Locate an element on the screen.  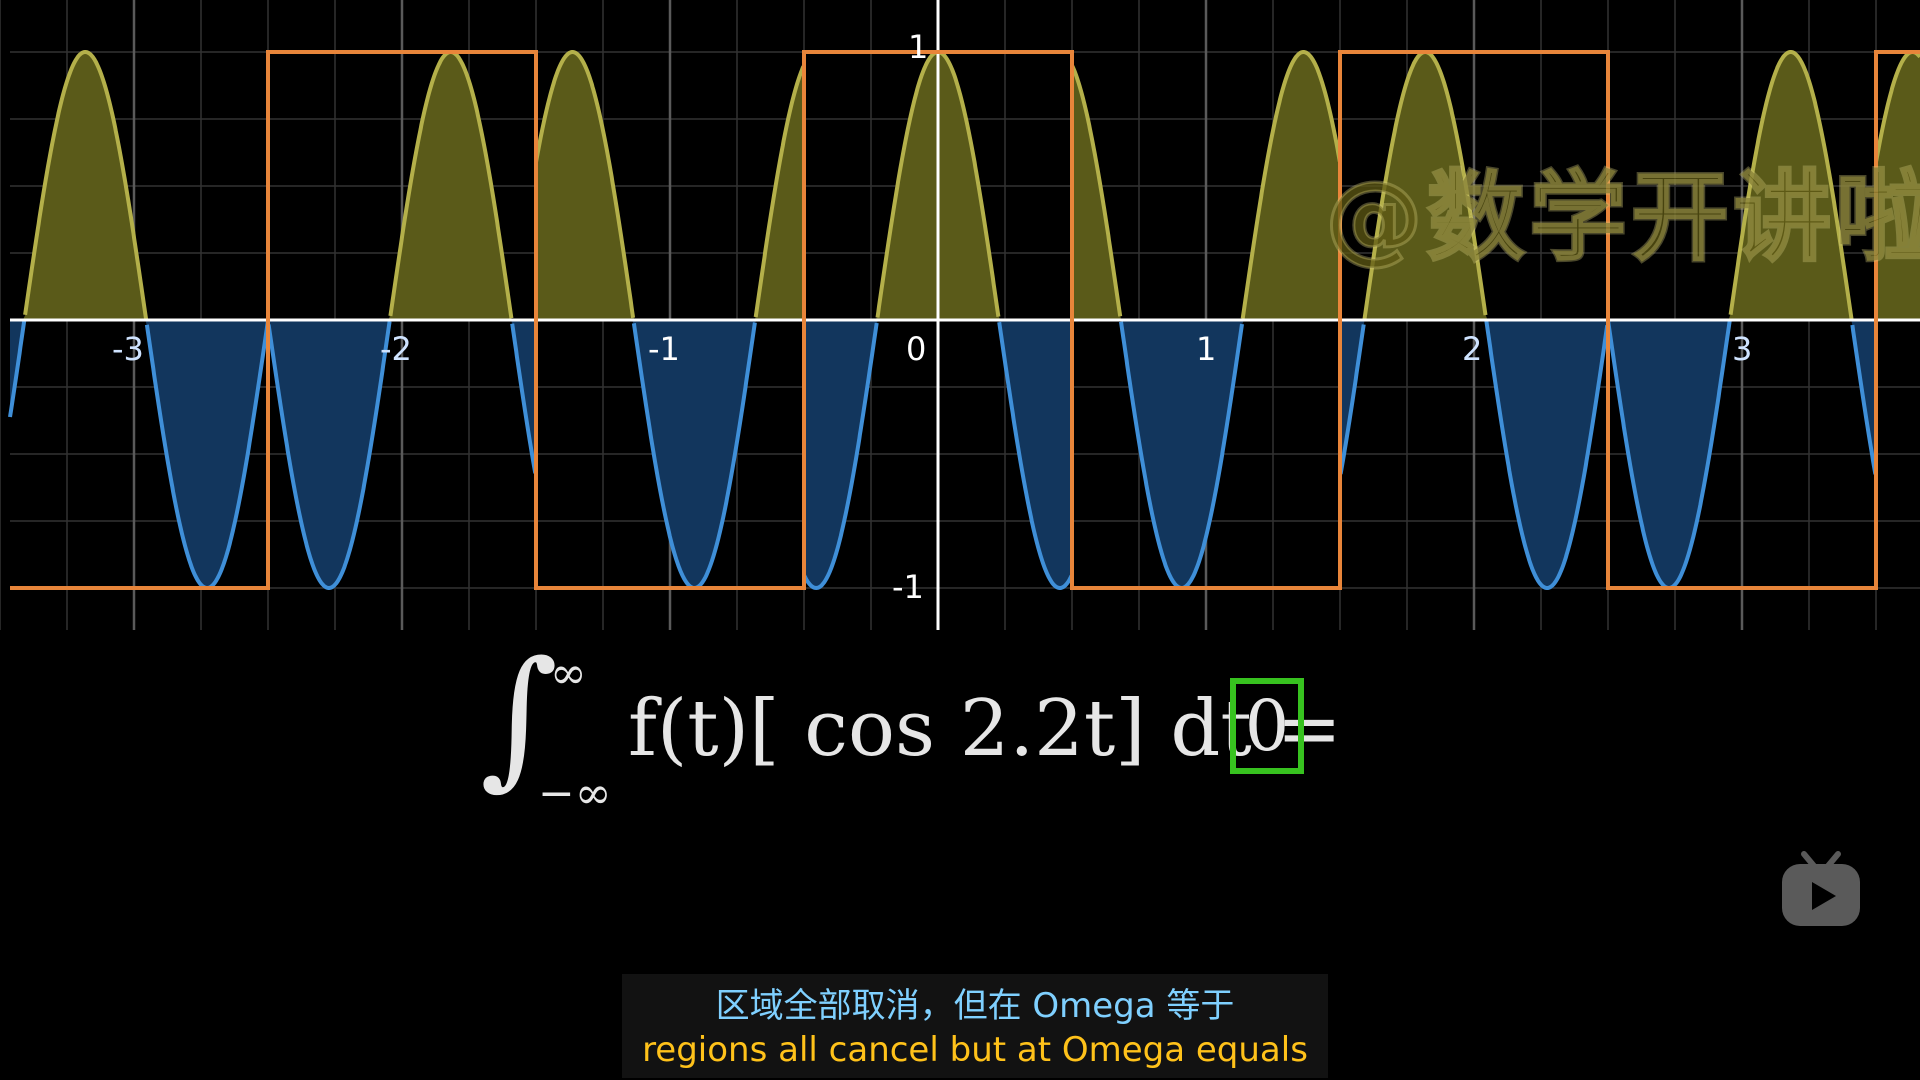
integral-formula: ∫ ∞ −∞ f(t)[ cos 2.2t] dt = is located at coordinates (911, 731).